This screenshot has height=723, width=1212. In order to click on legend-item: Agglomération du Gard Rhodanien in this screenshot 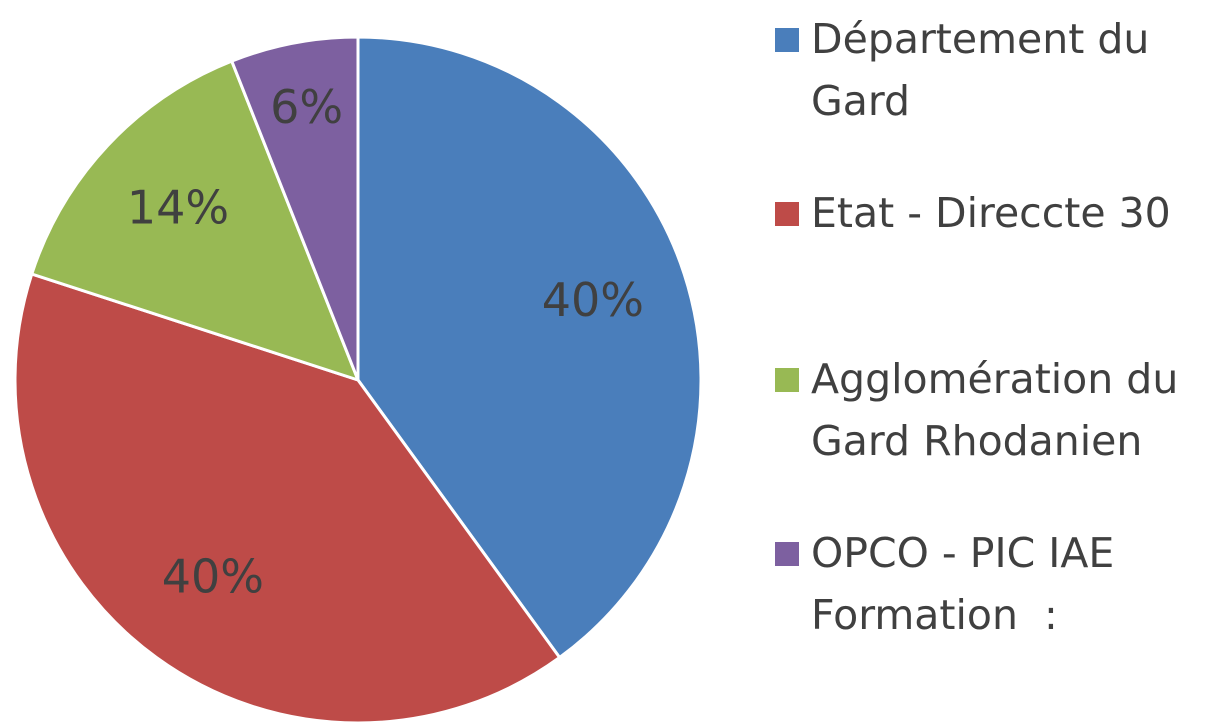, I will do `click(990, 410)`.